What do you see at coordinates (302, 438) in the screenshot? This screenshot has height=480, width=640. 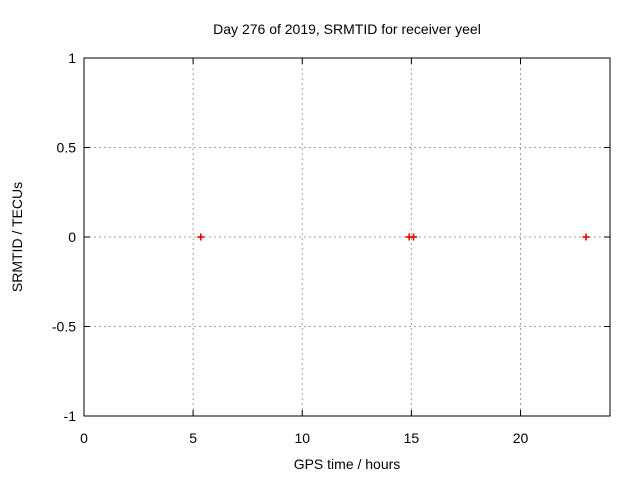 I see `x-tick-label: 10` at bounding box center [302, 438].